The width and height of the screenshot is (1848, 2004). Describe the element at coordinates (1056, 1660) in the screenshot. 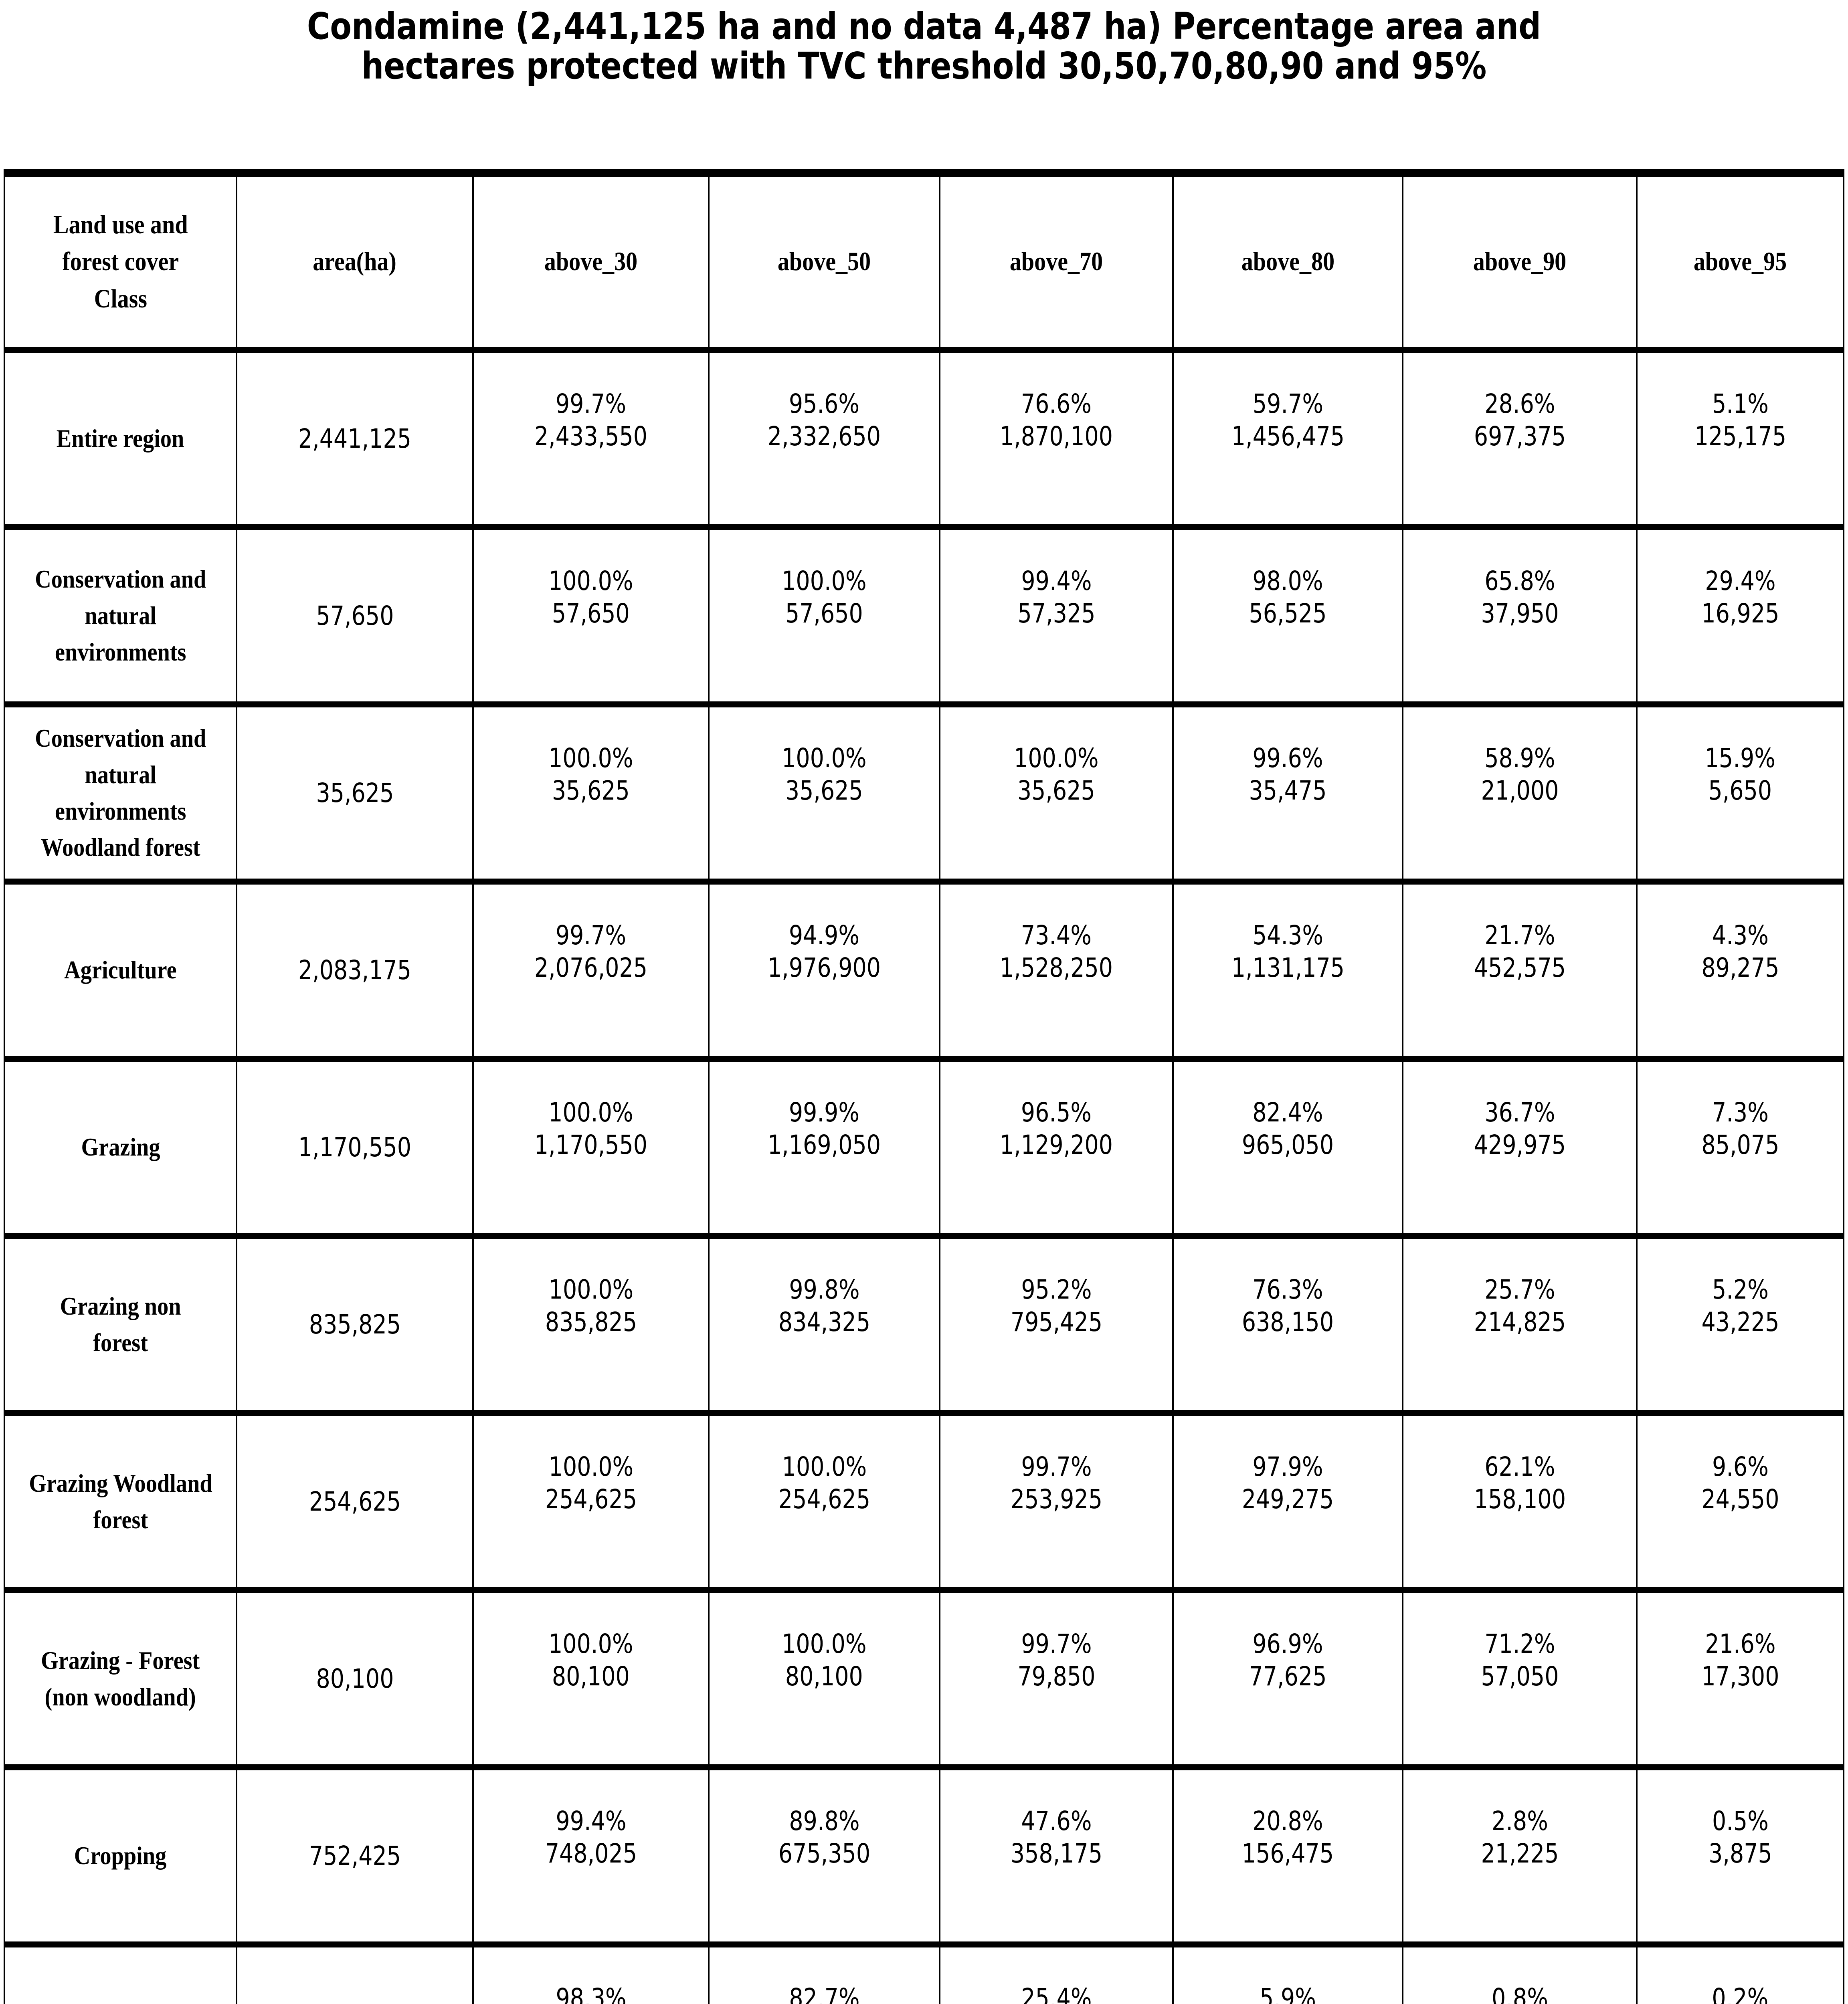

I see `threshold-cell: 99.7% 79,850` at that location.